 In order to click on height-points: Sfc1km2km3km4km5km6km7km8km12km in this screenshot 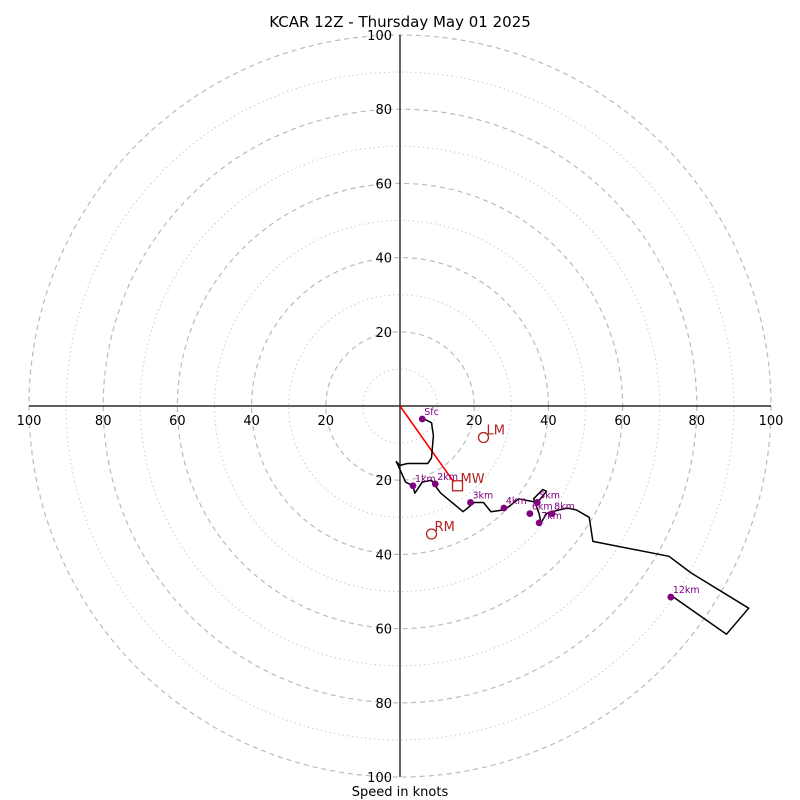, I will do `click(554, 504)`.